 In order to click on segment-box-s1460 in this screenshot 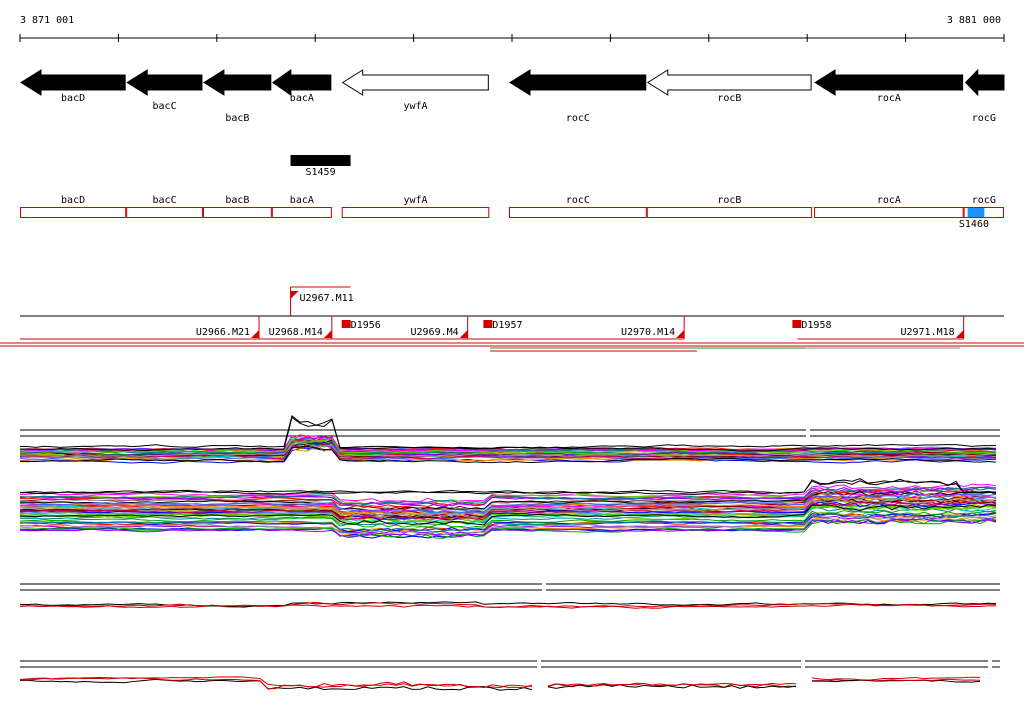, I will do `click(976, 212)`.